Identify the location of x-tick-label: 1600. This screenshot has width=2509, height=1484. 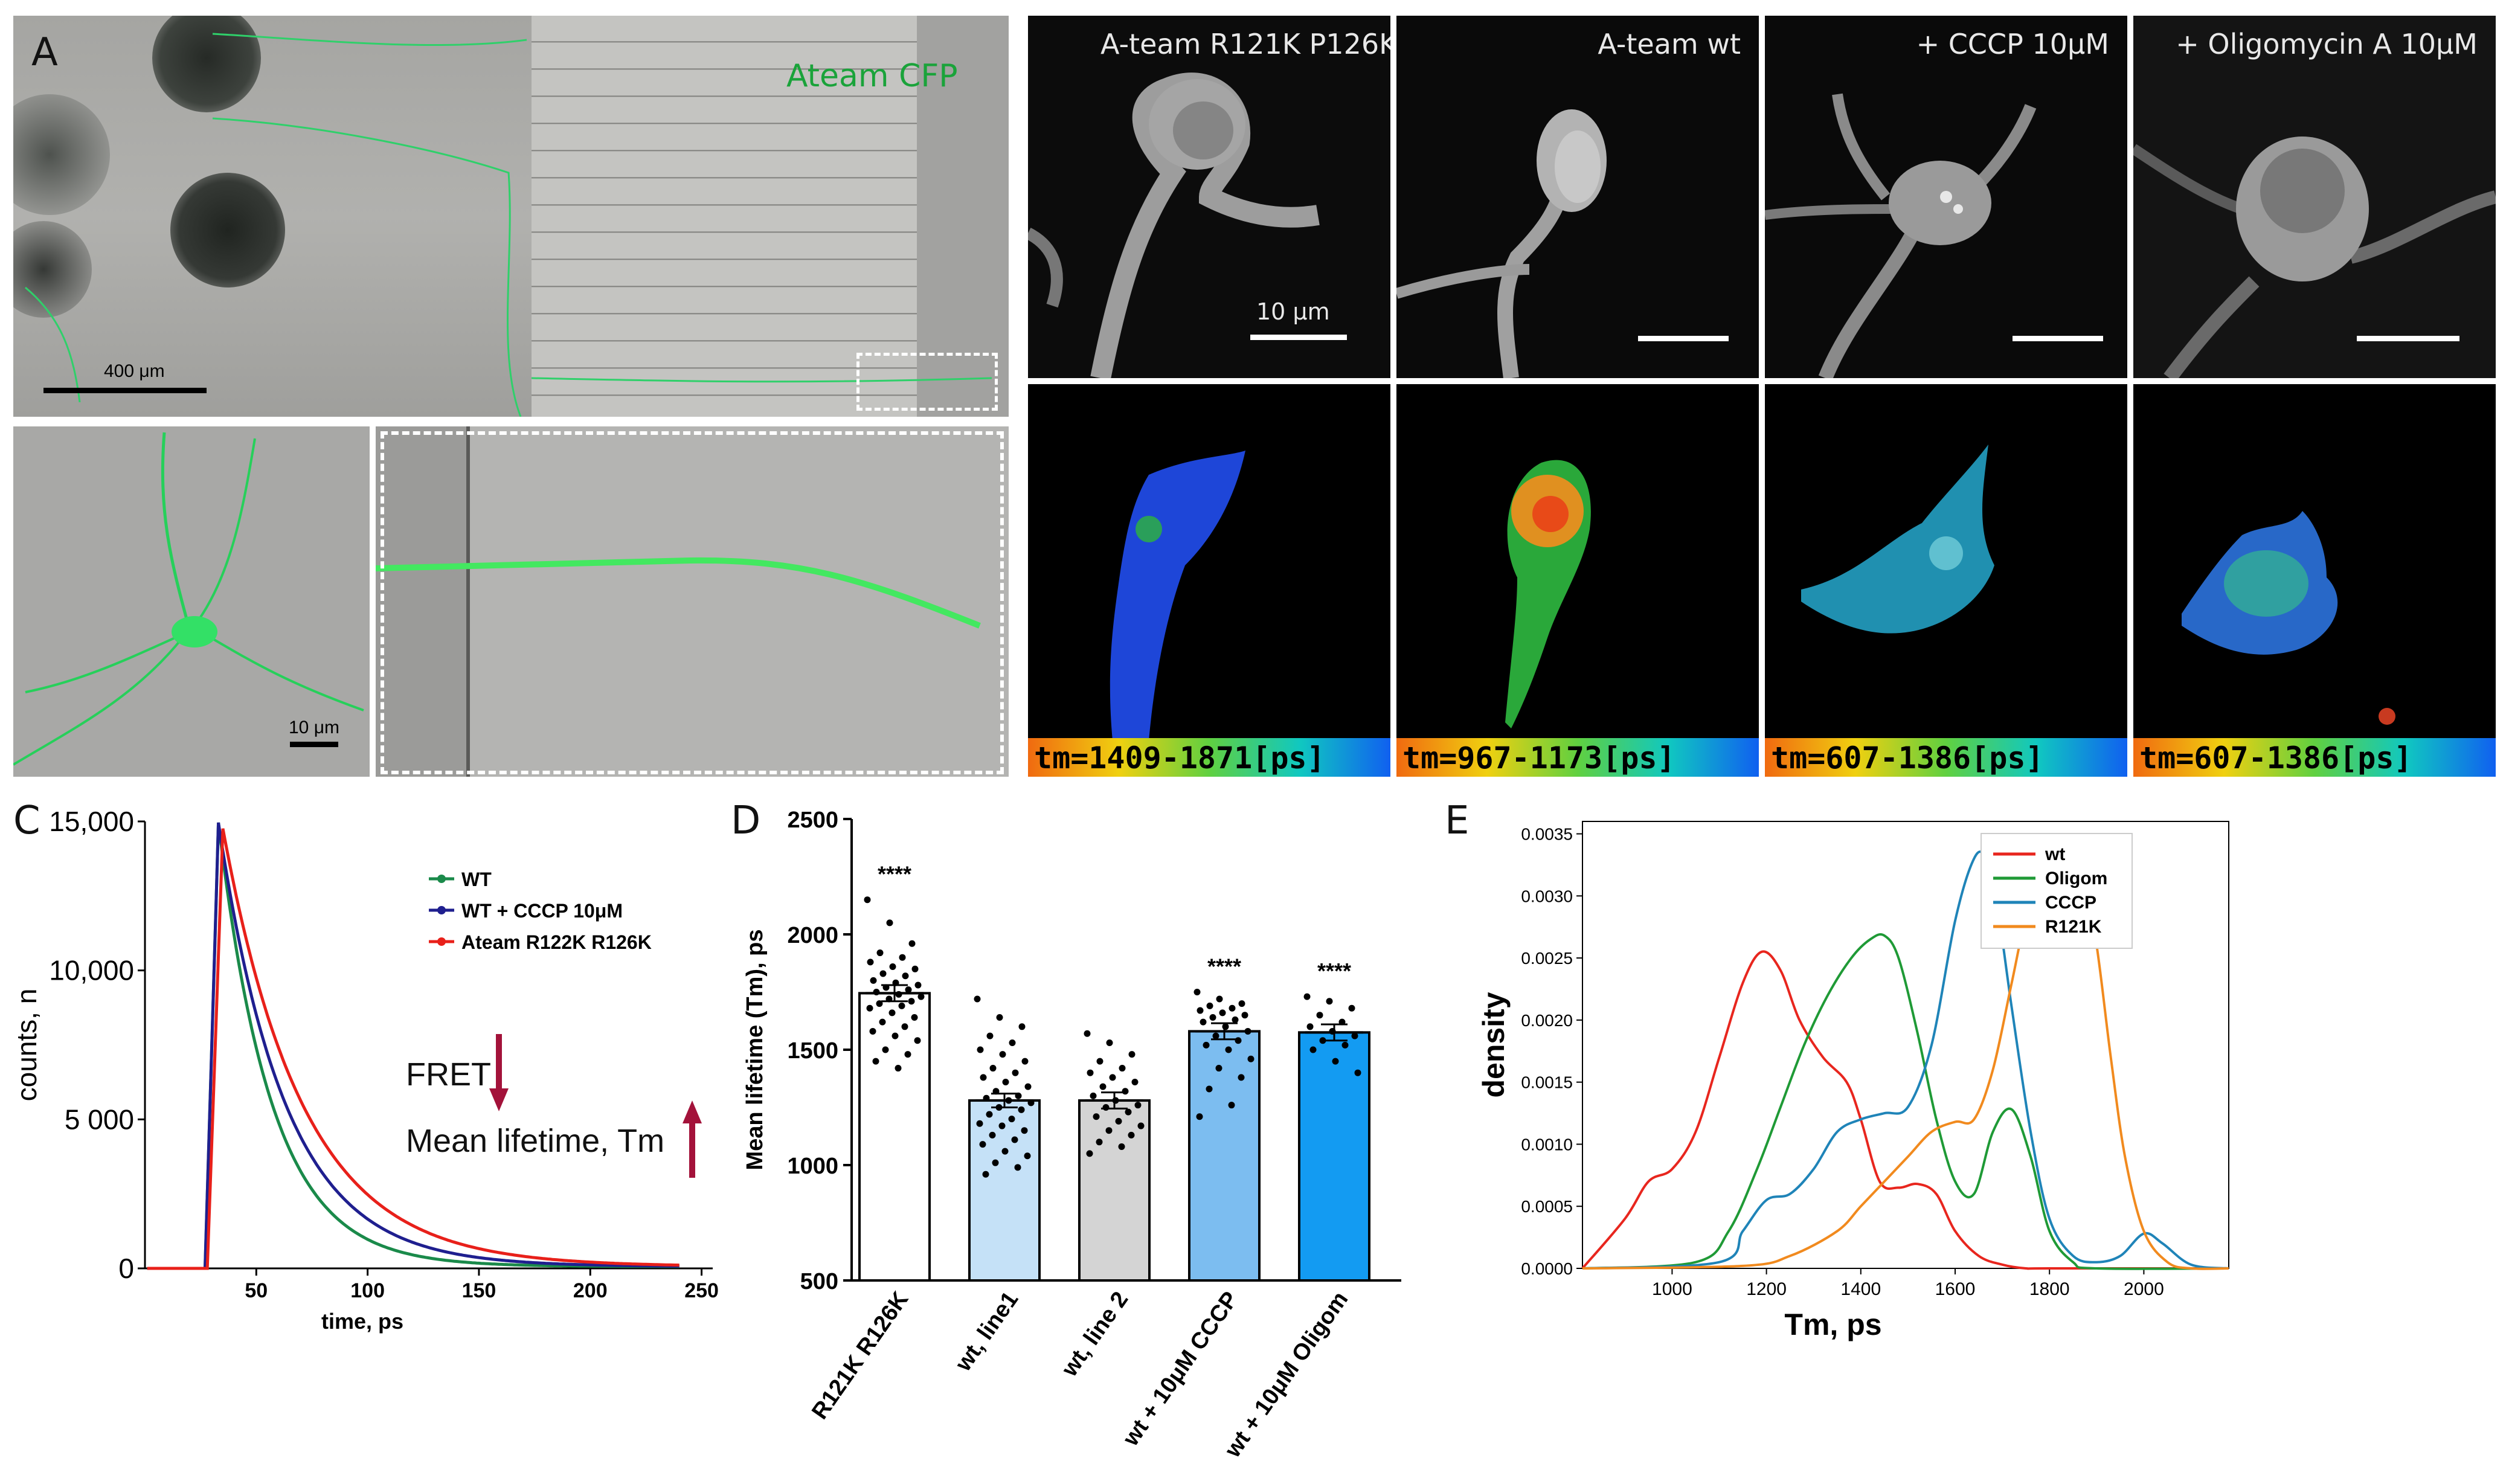
(1955, 1289).